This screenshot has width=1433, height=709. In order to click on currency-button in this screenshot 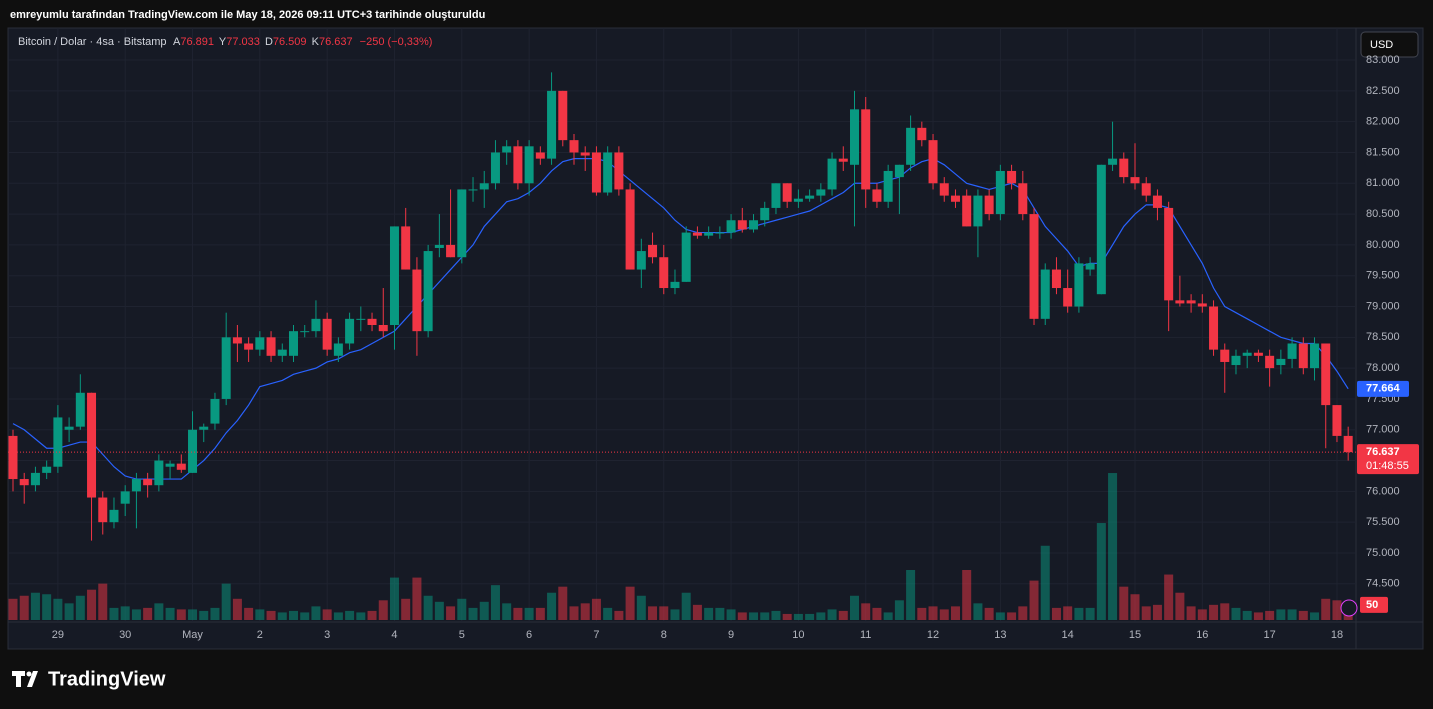, I will do `click(1389, 44)`.